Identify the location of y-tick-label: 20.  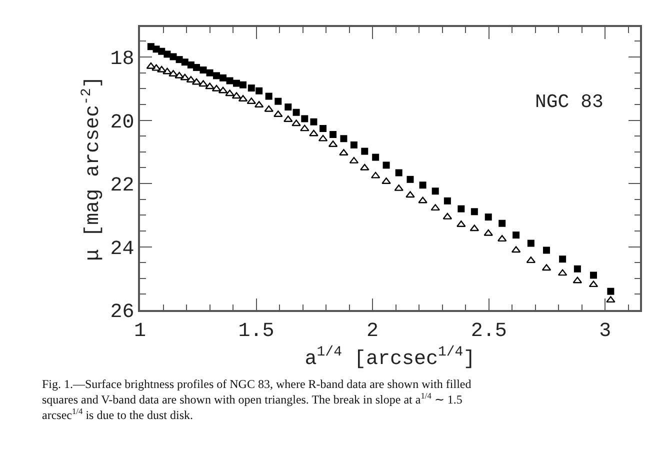
(122, 122).